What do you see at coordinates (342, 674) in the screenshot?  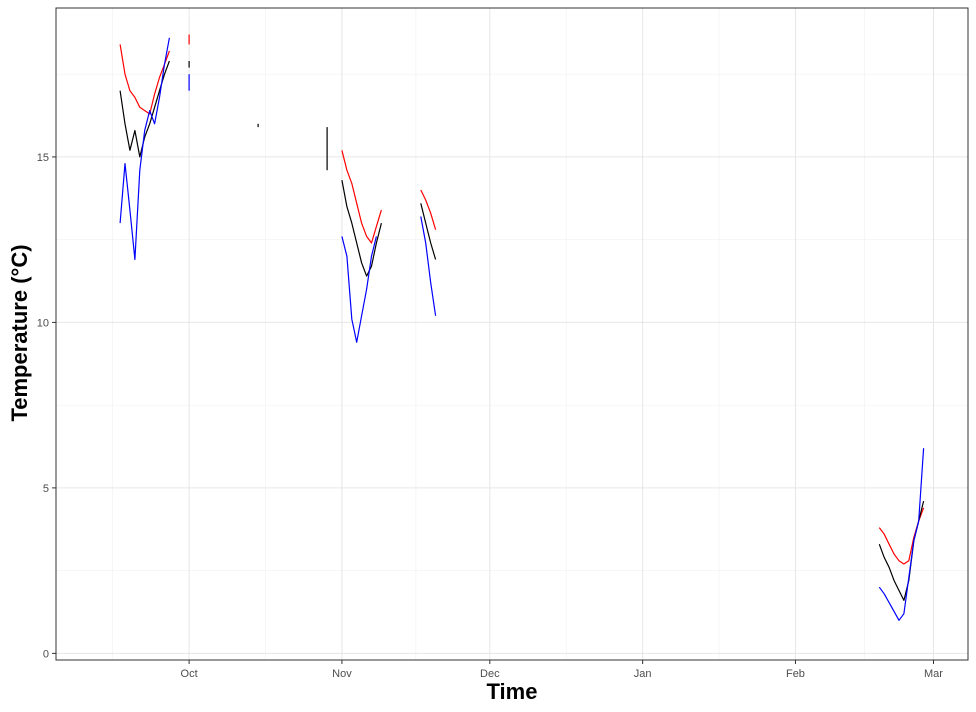 I see `x-tick-label: Nov` at bounding box center [342, 674].